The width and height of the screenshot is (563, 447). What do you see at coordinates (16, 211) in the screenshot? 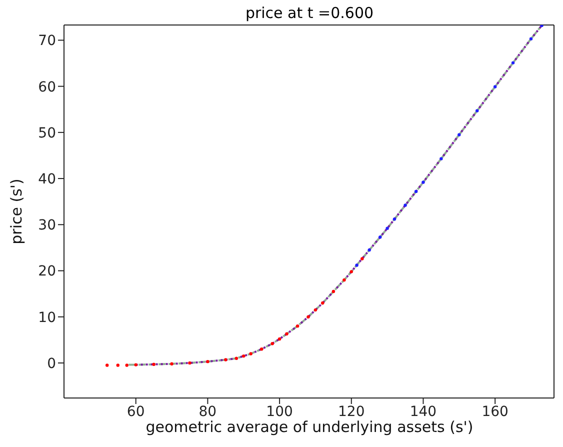
I see `y-axis-title: price (s')` at bounding box center [16, 211].